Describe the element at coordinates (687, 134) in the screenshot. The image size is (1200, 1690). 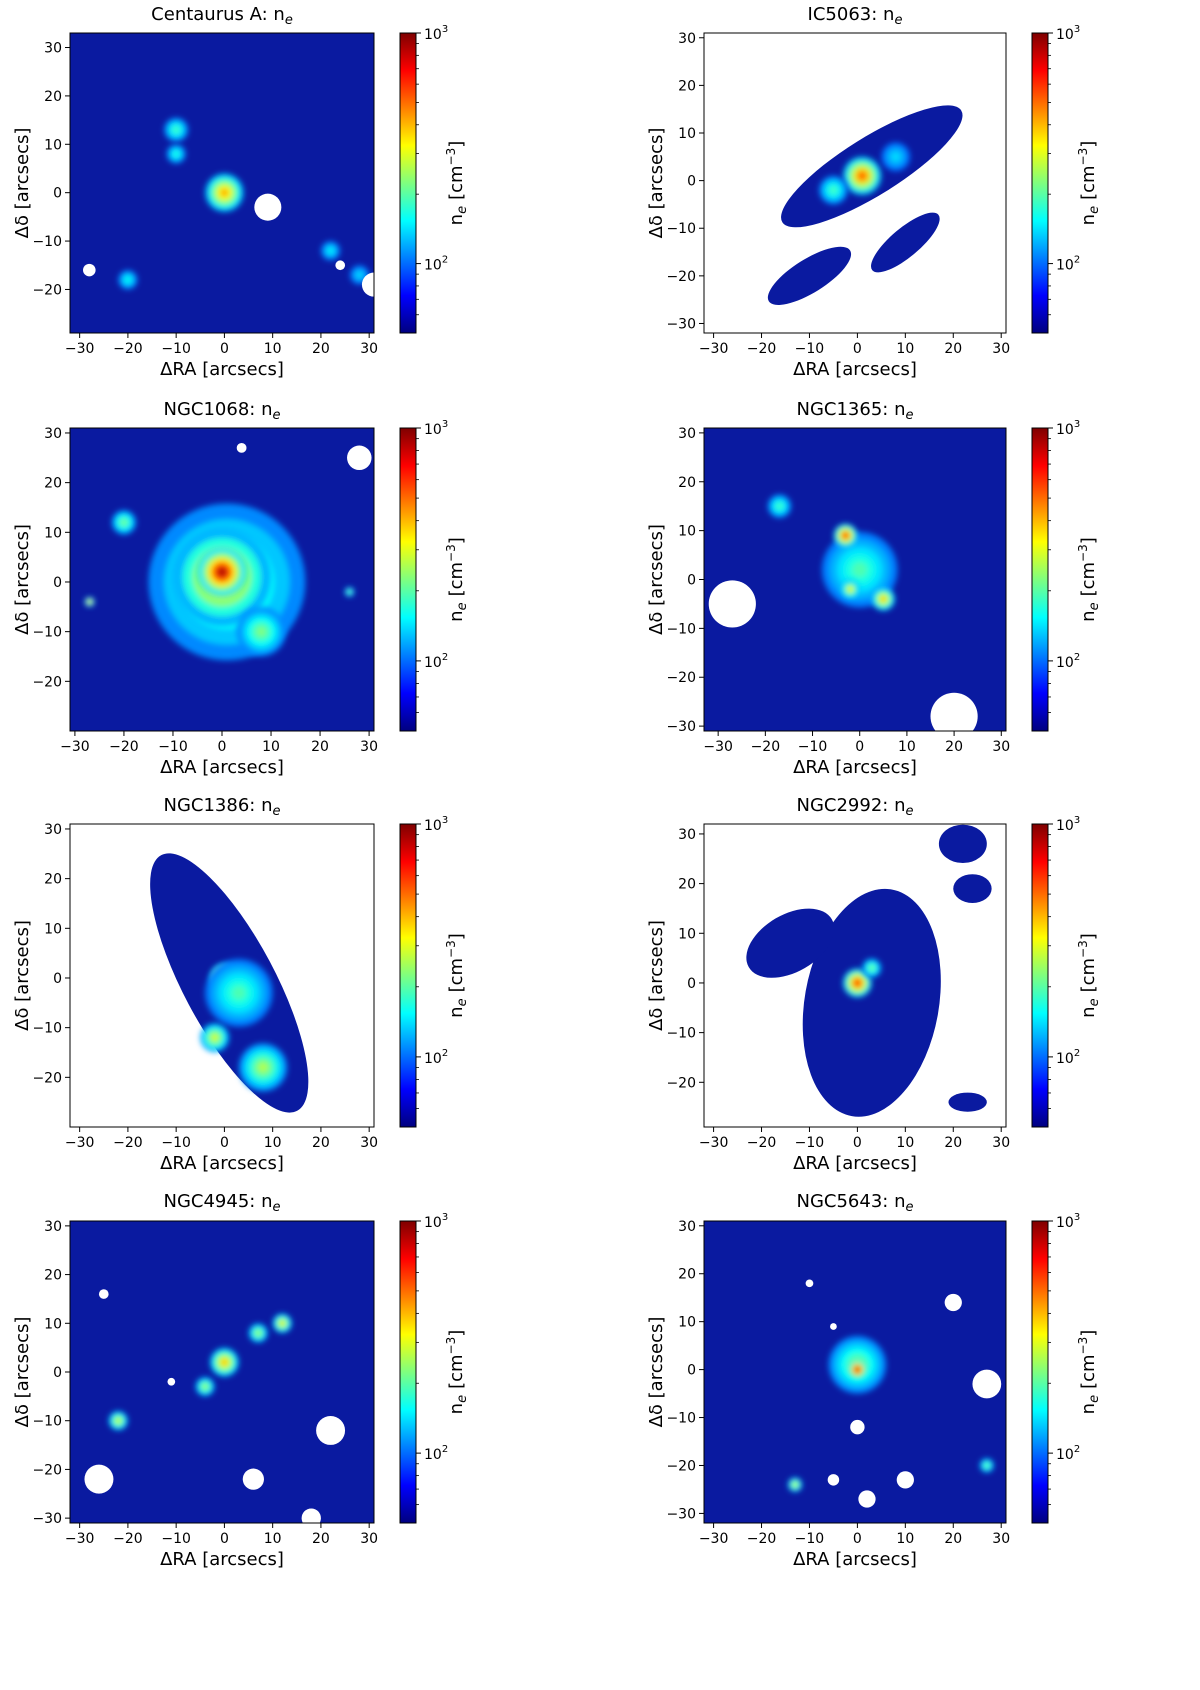
I see `y-tick-label: 10` at that location.